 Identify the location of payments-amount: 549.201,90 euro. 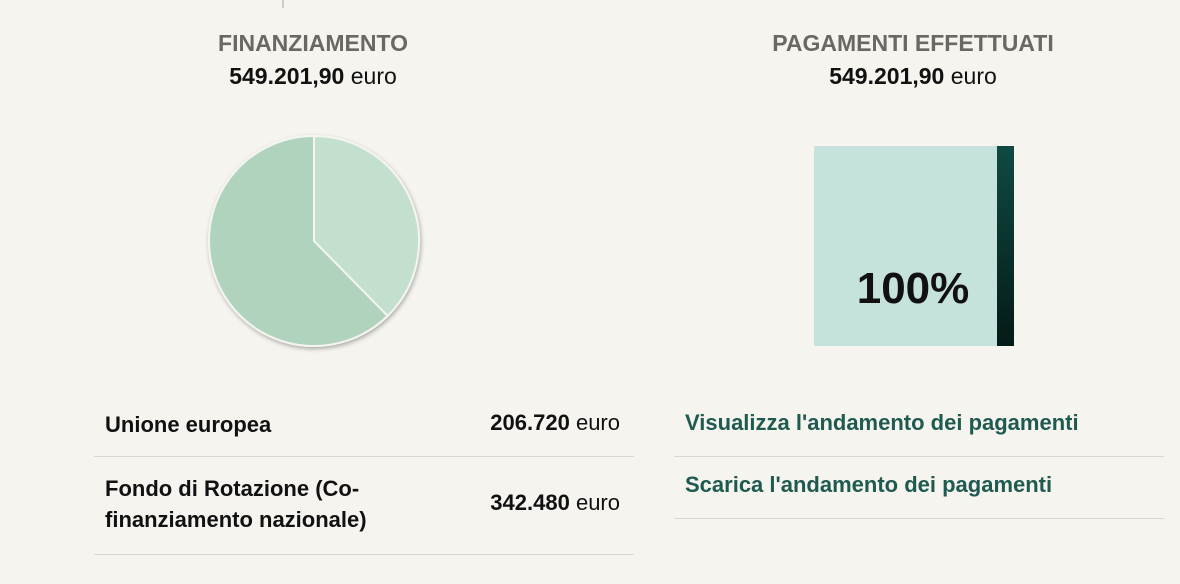
(913, 76).